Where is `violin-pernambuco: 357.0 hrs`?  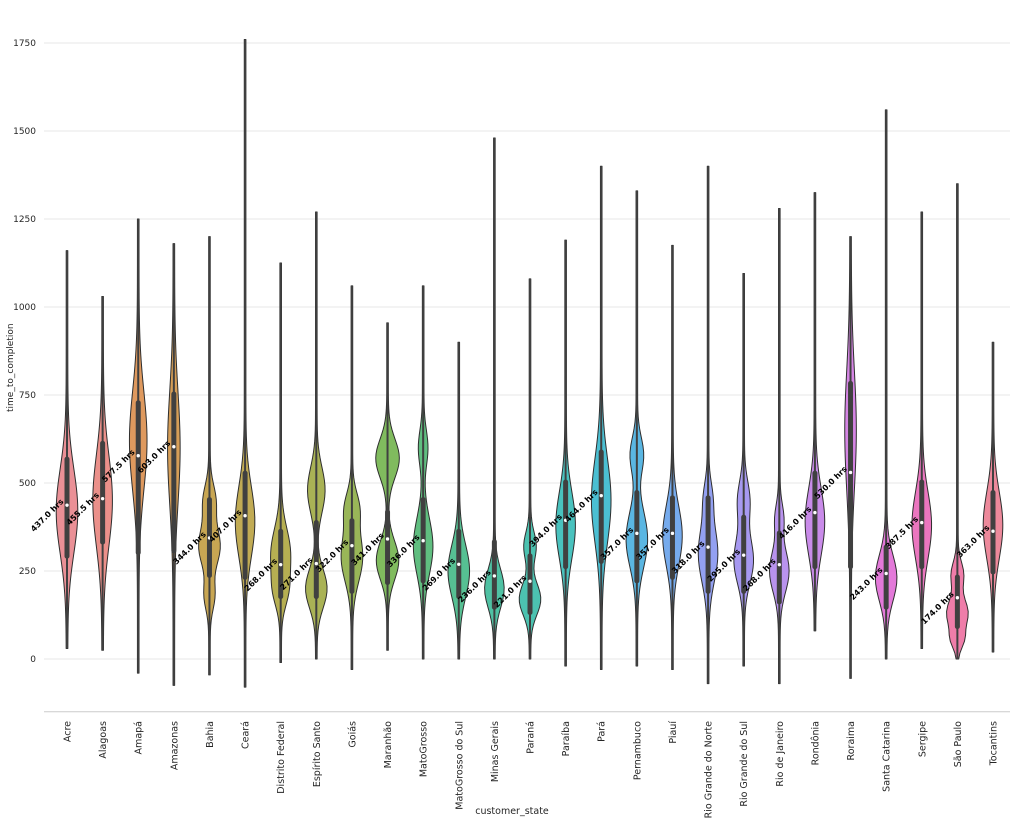
violin-pernambuco: 357.0 hrs is located at coordinates (624, 428).